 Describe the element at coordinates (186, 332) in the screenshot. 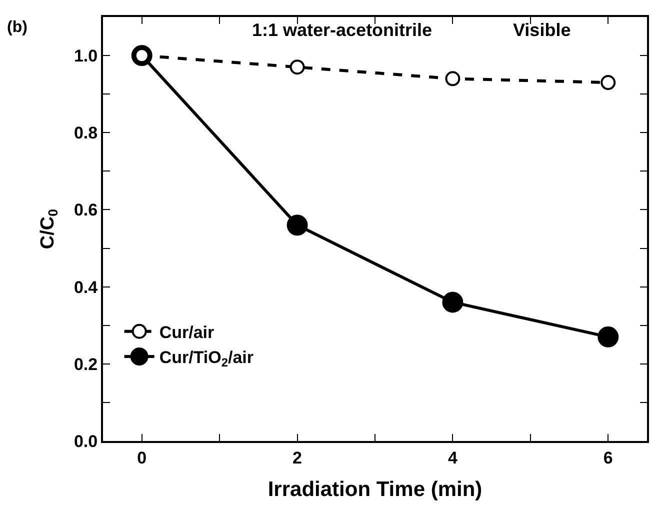

I see `legend-label: Cur/air` at that location.